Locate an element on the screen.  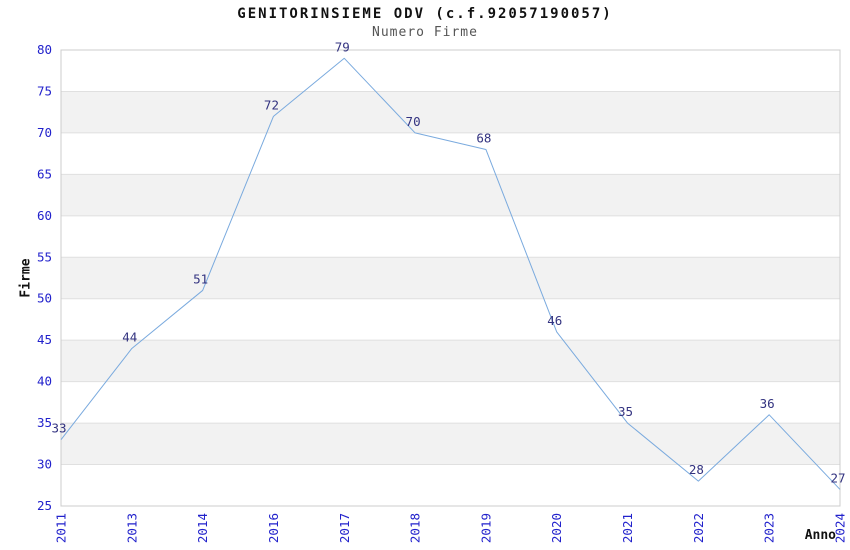
data-point-label: 36 is located at coordinates (767, 403).